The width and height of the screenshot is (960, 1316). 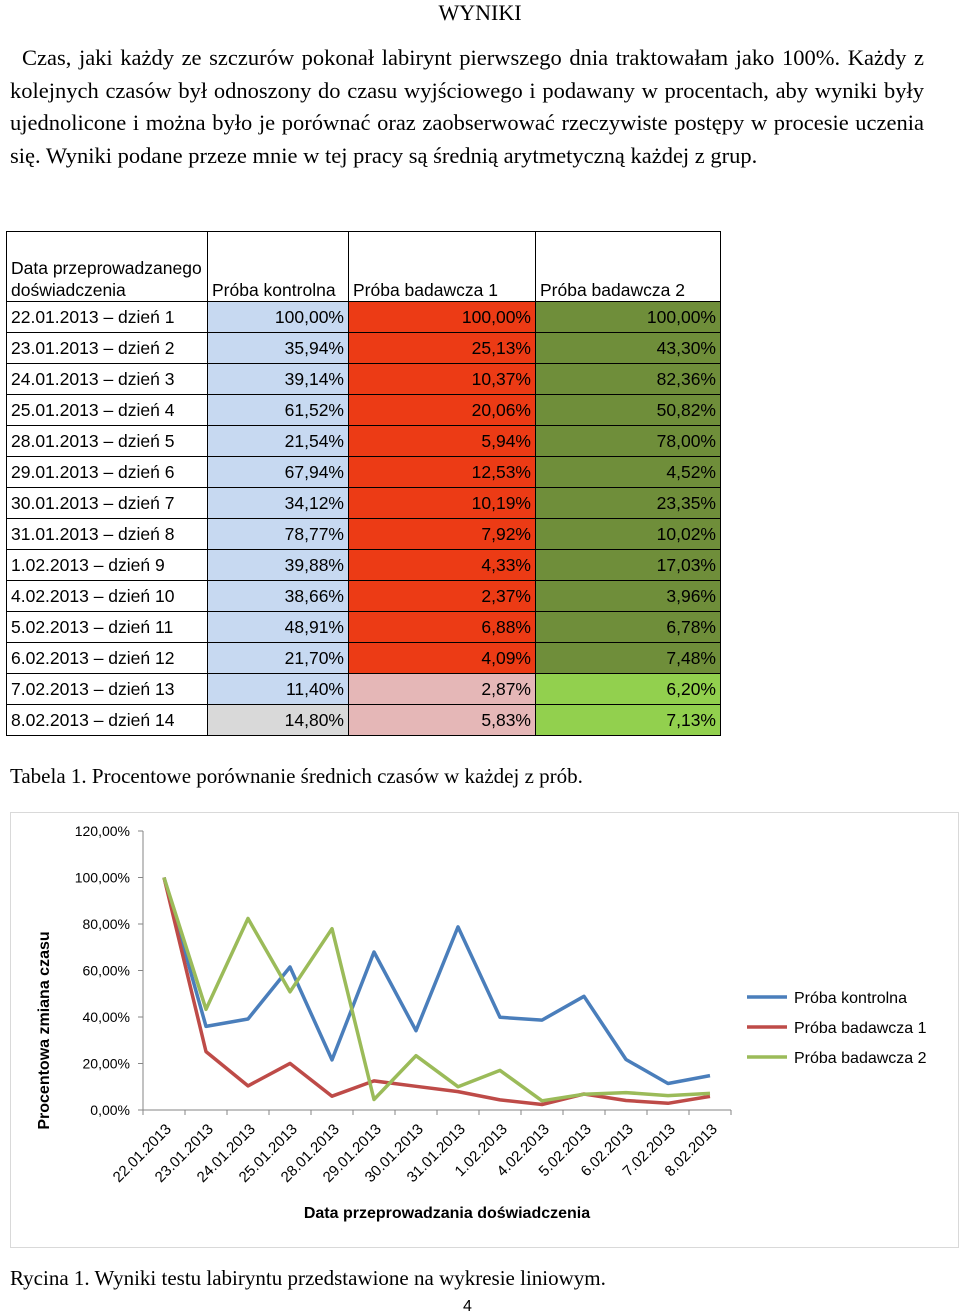 What do you see at coordinates (107, 317) in the screenshot?
I see `cell-date: 22.01.2013 – dzień 1` at bounding box center [107, 317].